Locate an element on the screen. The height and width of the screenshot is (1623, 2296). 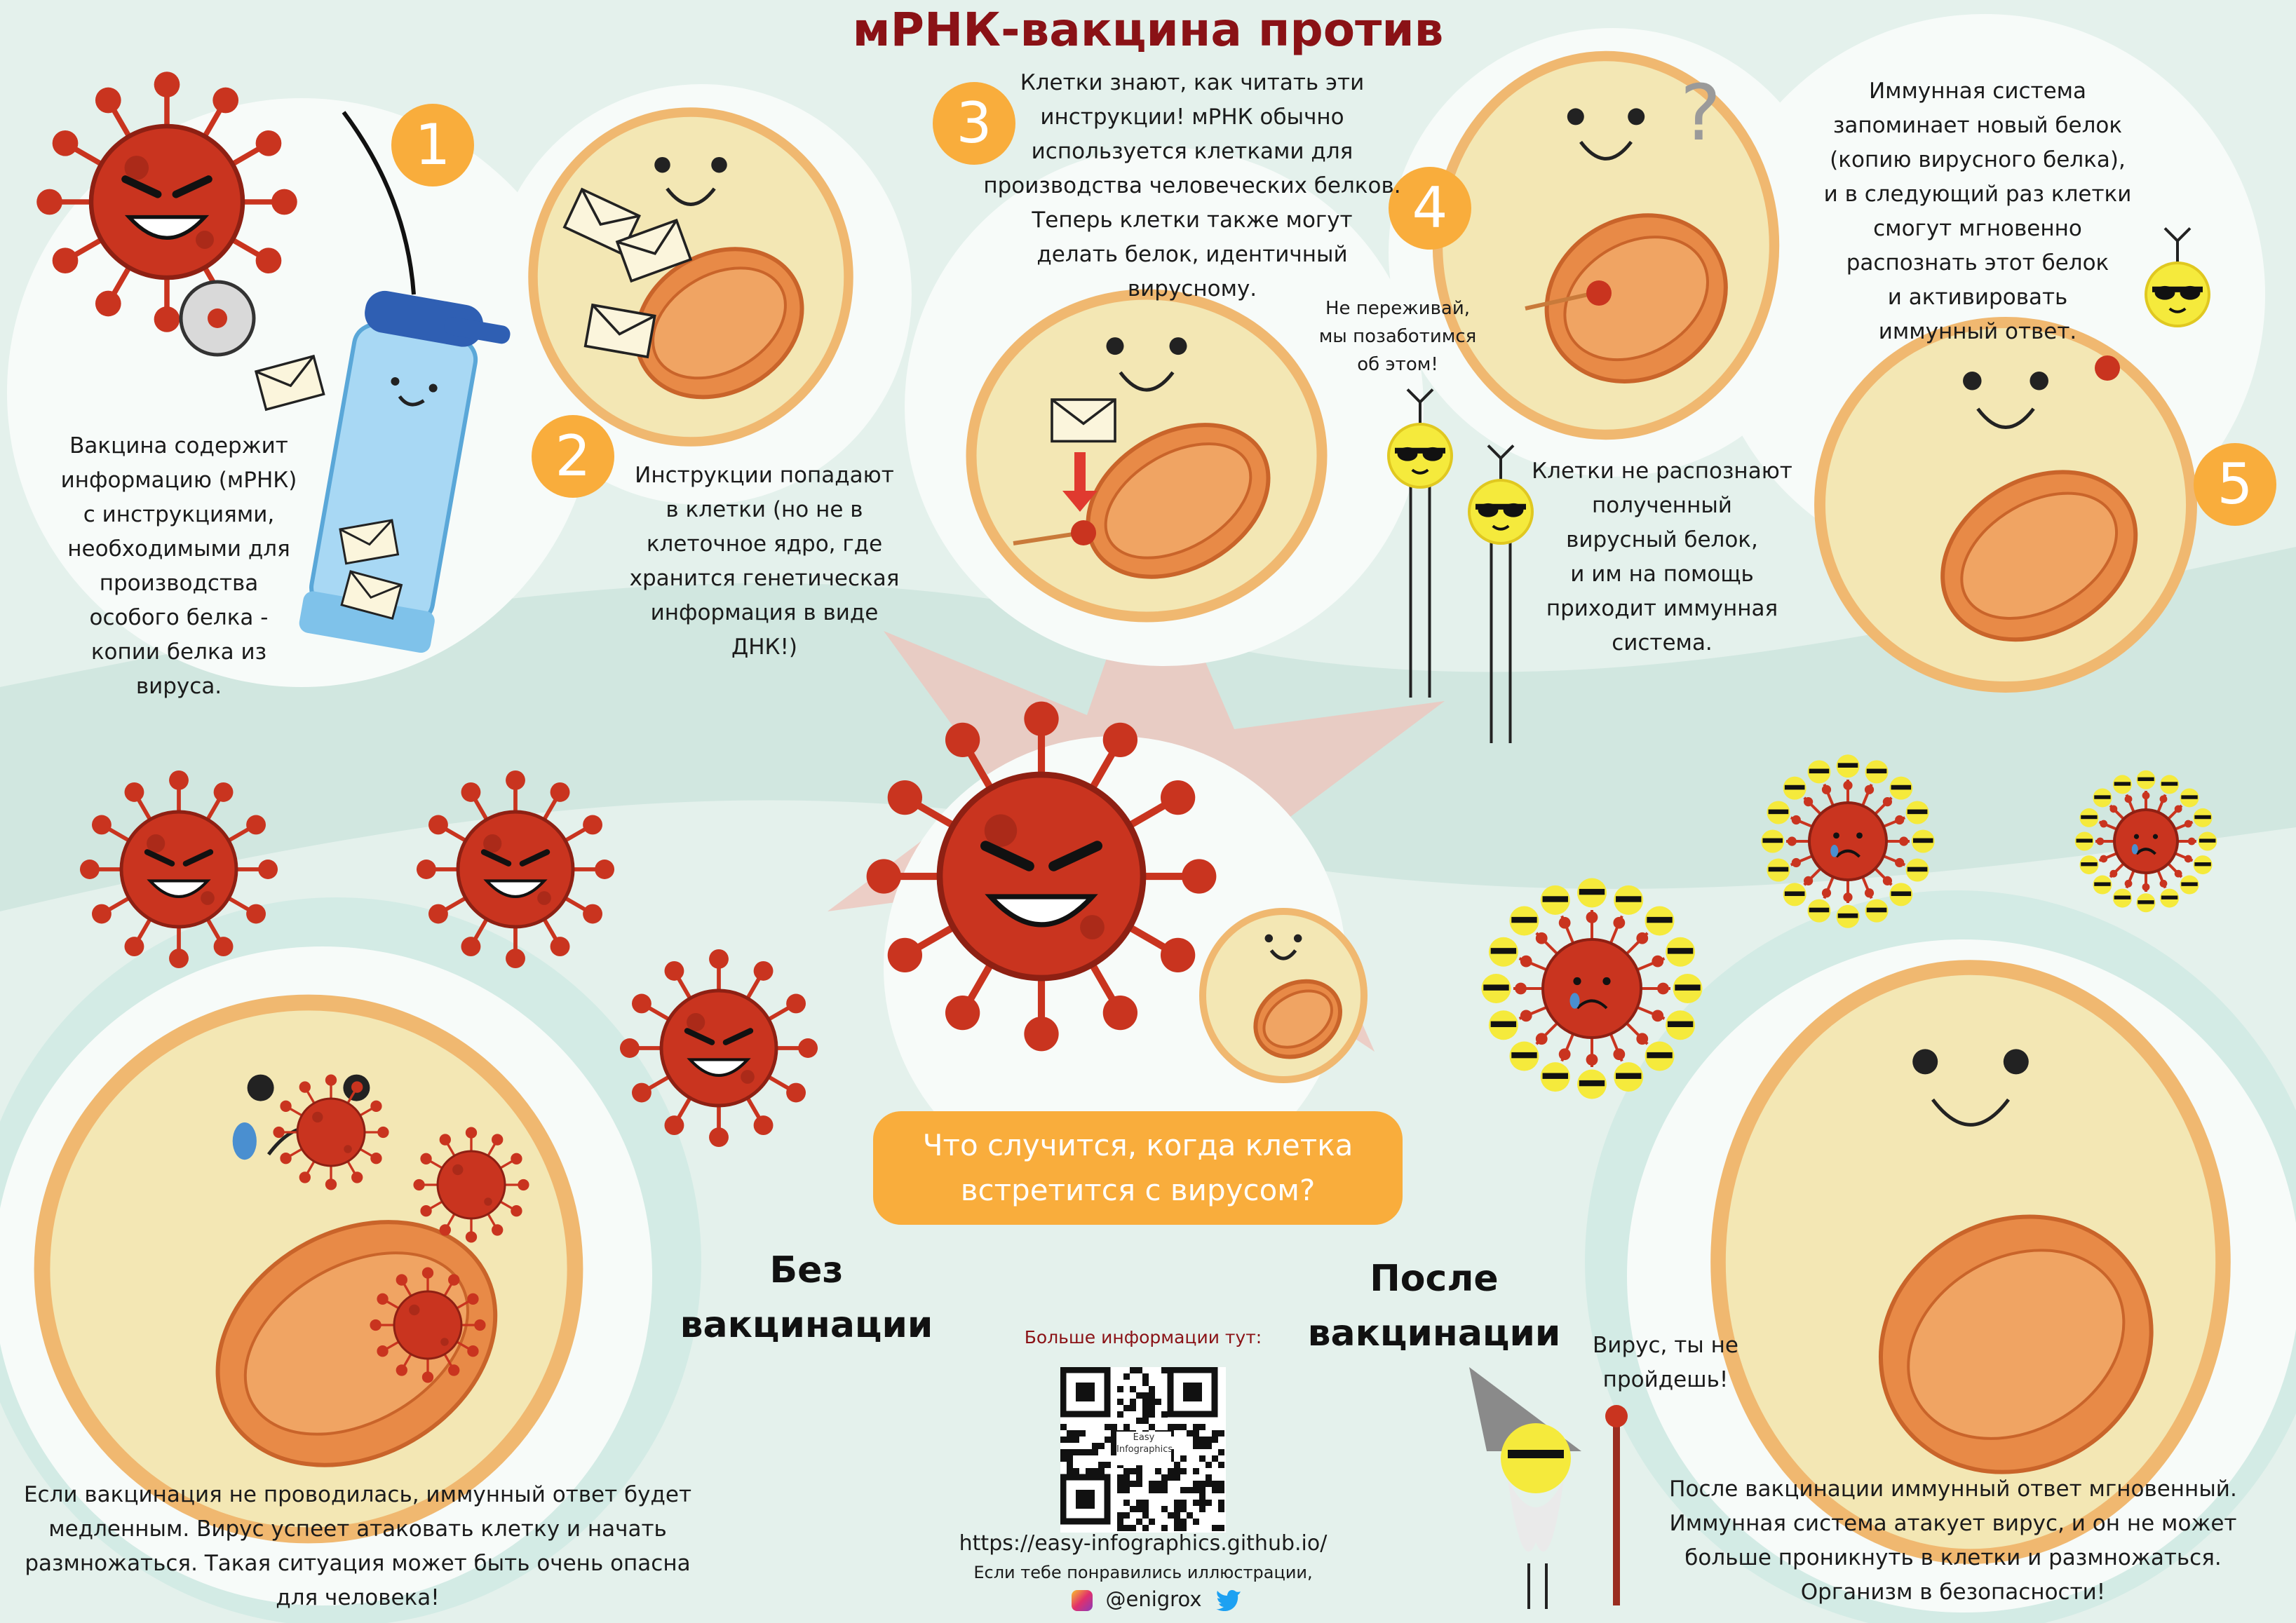
wizard-speech: Вирус, ты не пройдешь! is located at coordinates (1665, 1363).